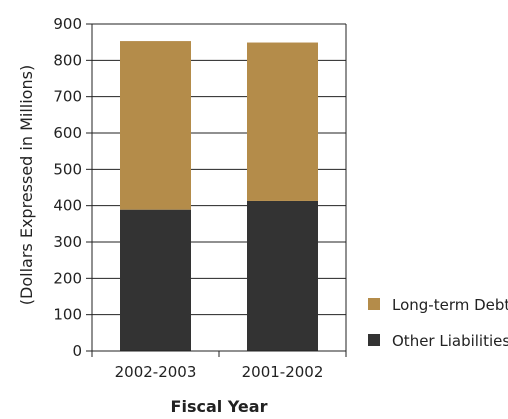 The height and width of the screenshot is (419, 508). Describe the element at coordinates (67, 169) in the screenshot. I see `y-tick-label: 500` at that location.